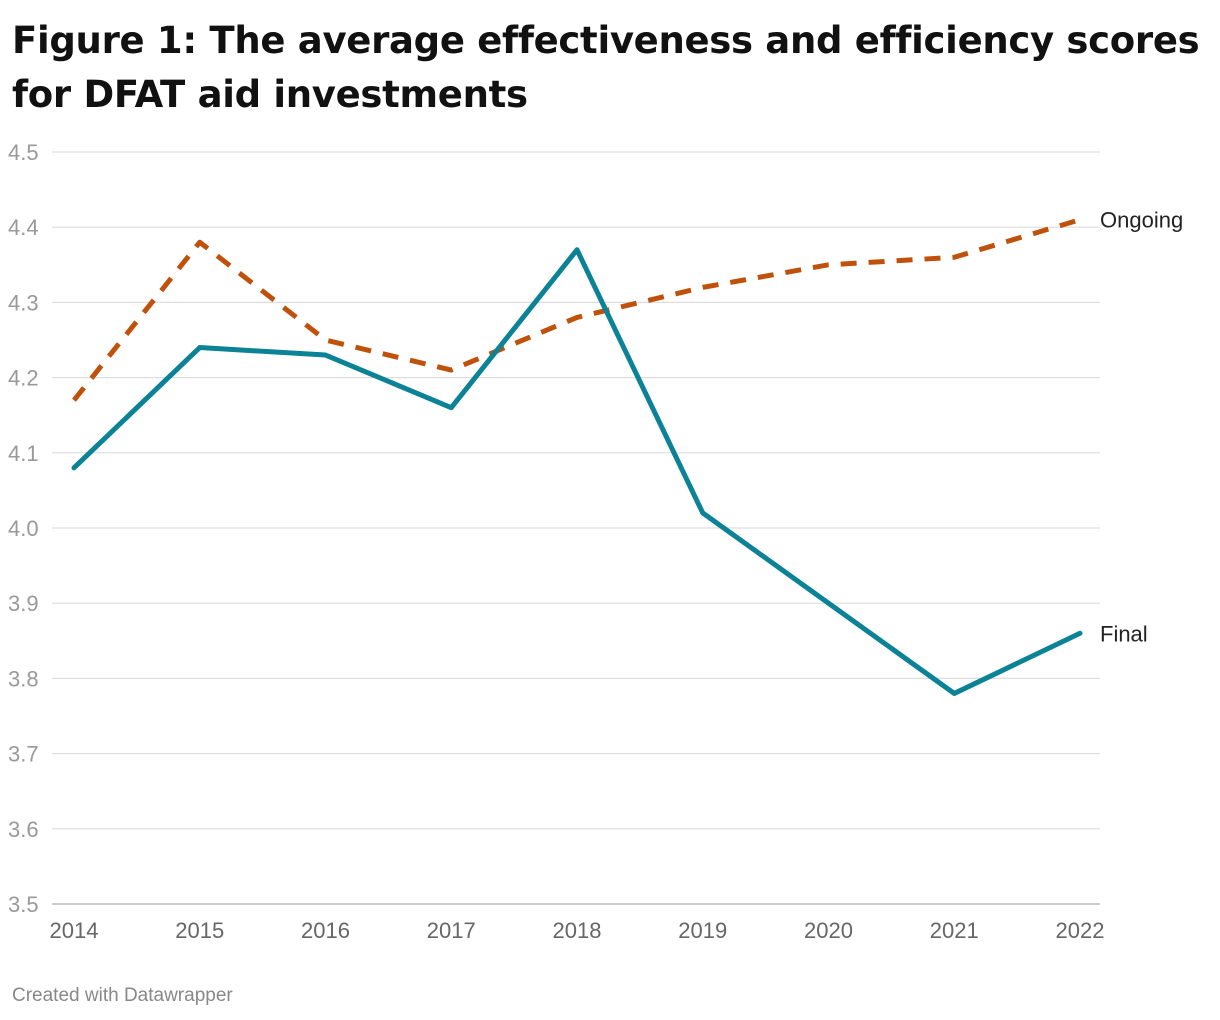 This screenshot has height=1020, width=1220. What do you see at coordinates (122, 995) in the screenshot?
I see `credit-text: Created with Datawrapper` at bounding box center [122, 995].